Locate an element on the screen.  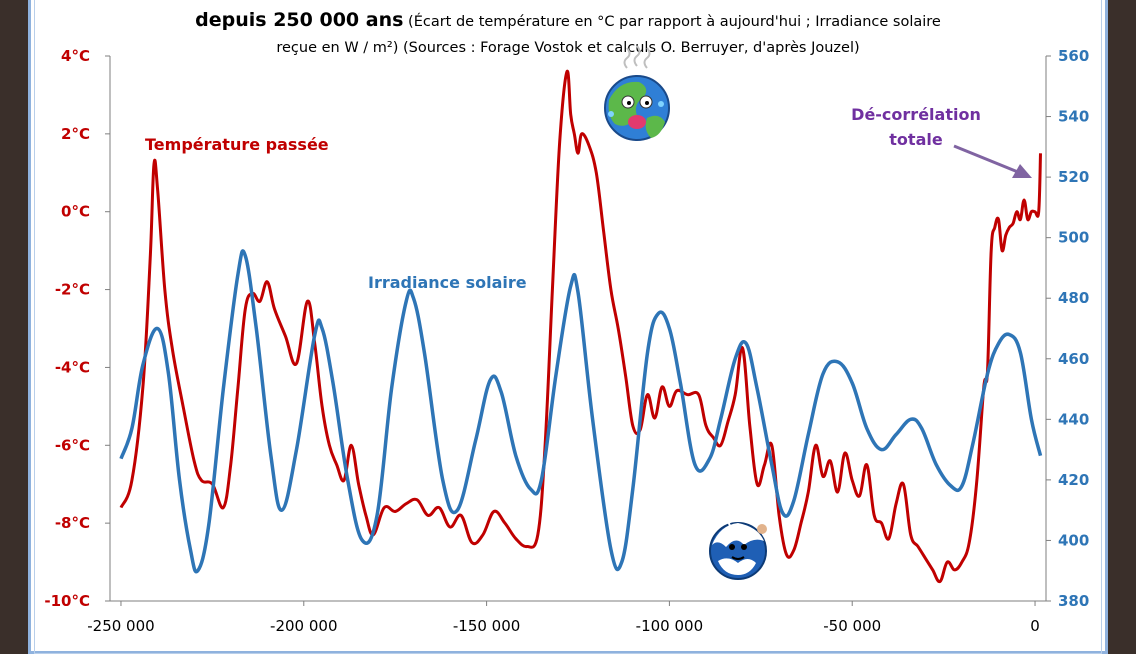
cold-earth-icon is located at coordinates (738, 547).